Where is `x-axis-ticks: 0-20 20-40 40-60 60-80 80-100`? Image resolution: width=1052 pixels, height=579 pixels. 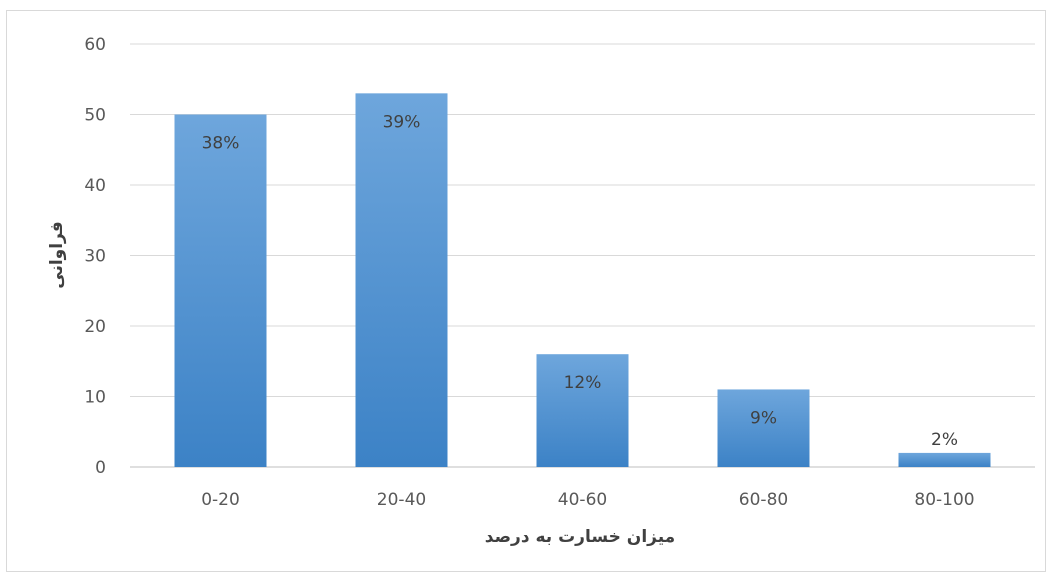 x-axis-ticks: 0-20 20-40 40-60 60-80 80-100 is located at coordinates (587, 500).